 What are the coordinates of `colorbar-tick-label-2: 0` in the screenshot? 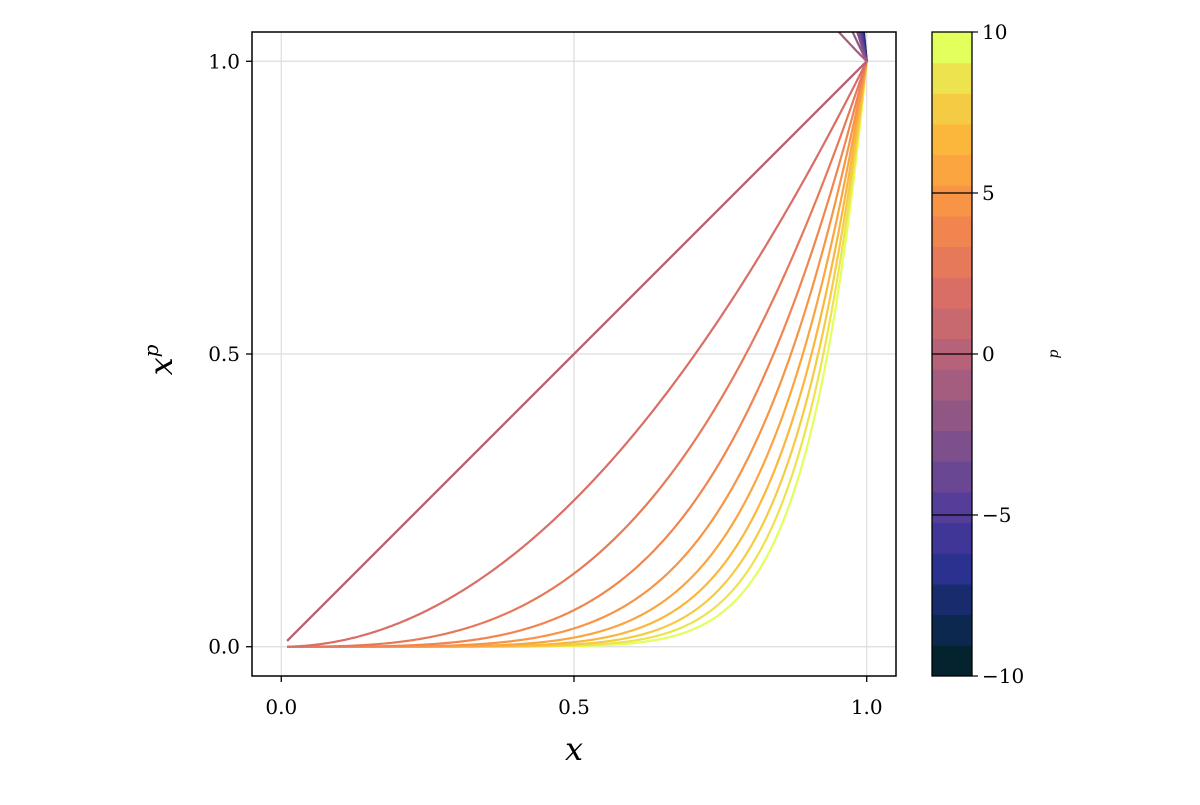 It's located at (988, 354).